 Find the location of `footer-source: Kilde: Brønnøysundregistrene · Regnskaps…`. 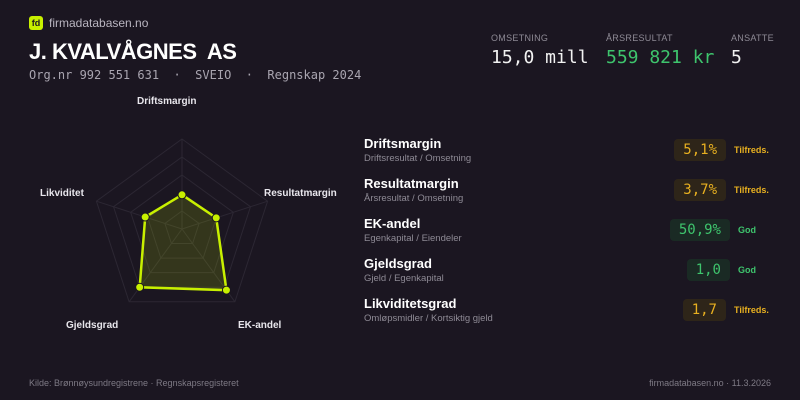

footer-source: Kilde: Brønnøysundregistrene · Regnskaps… is located at coordinates (134, 383).